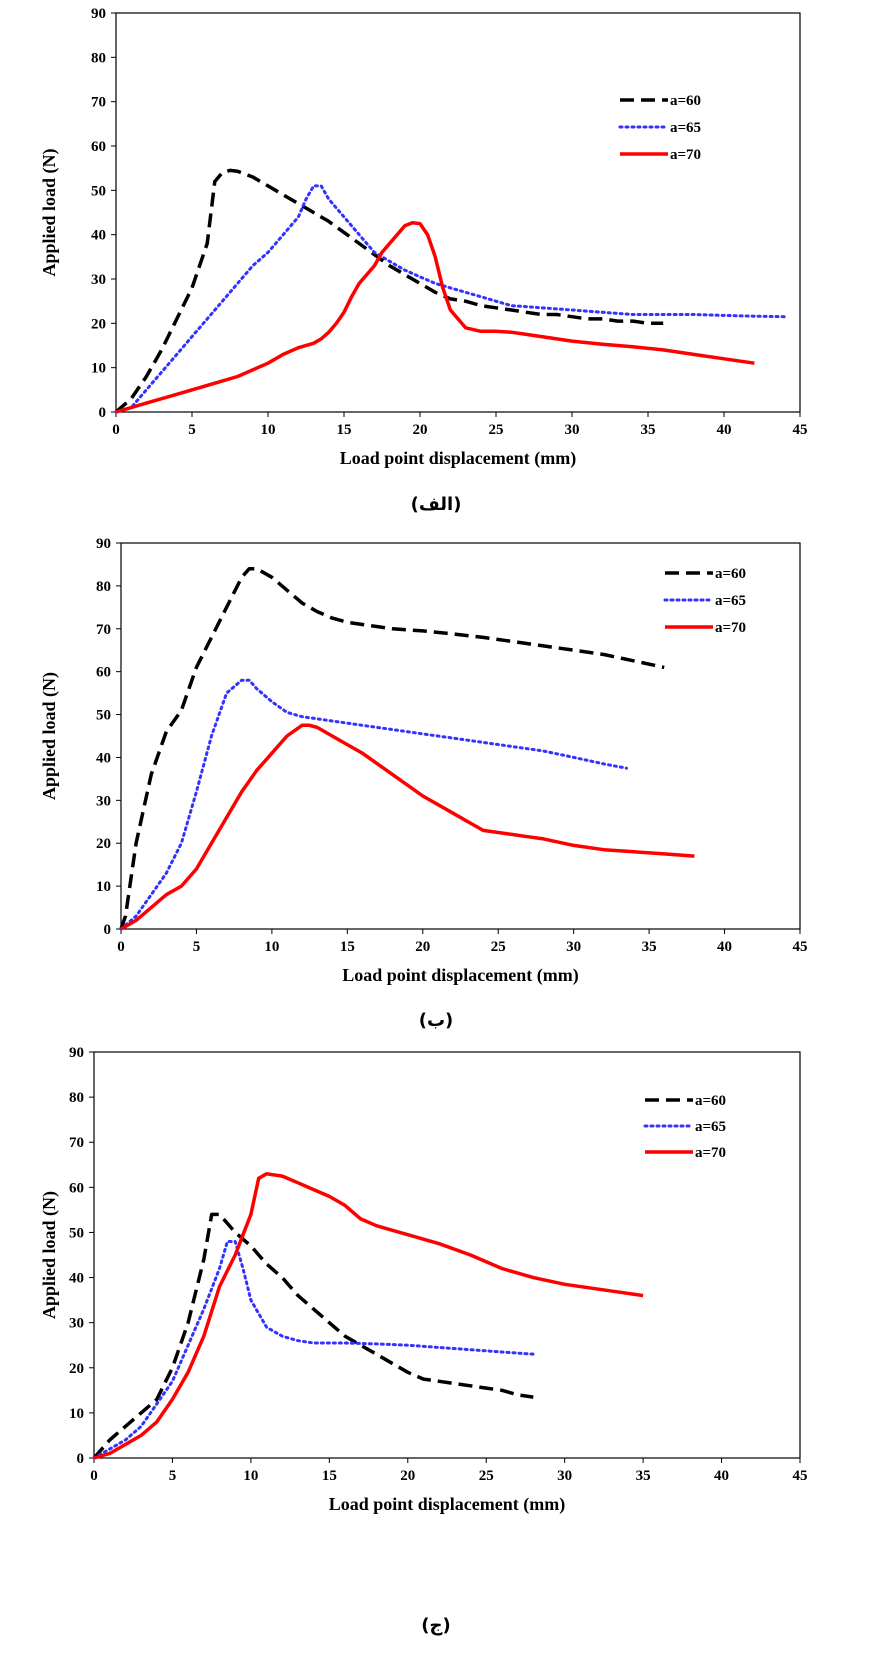 Image resolution: width=872 pixels, height=1656 pixels. I want to click on chart-caption: (ب), so click(436, 1020).